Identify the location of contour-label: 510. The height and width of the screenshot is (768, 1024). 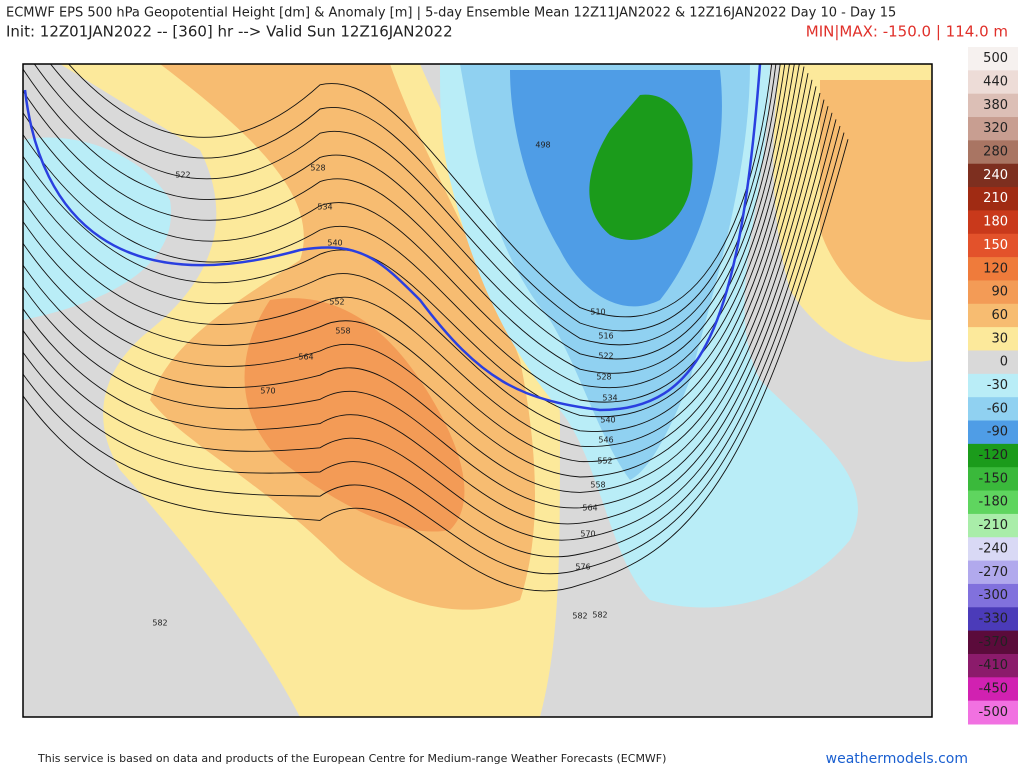
(597, 312).